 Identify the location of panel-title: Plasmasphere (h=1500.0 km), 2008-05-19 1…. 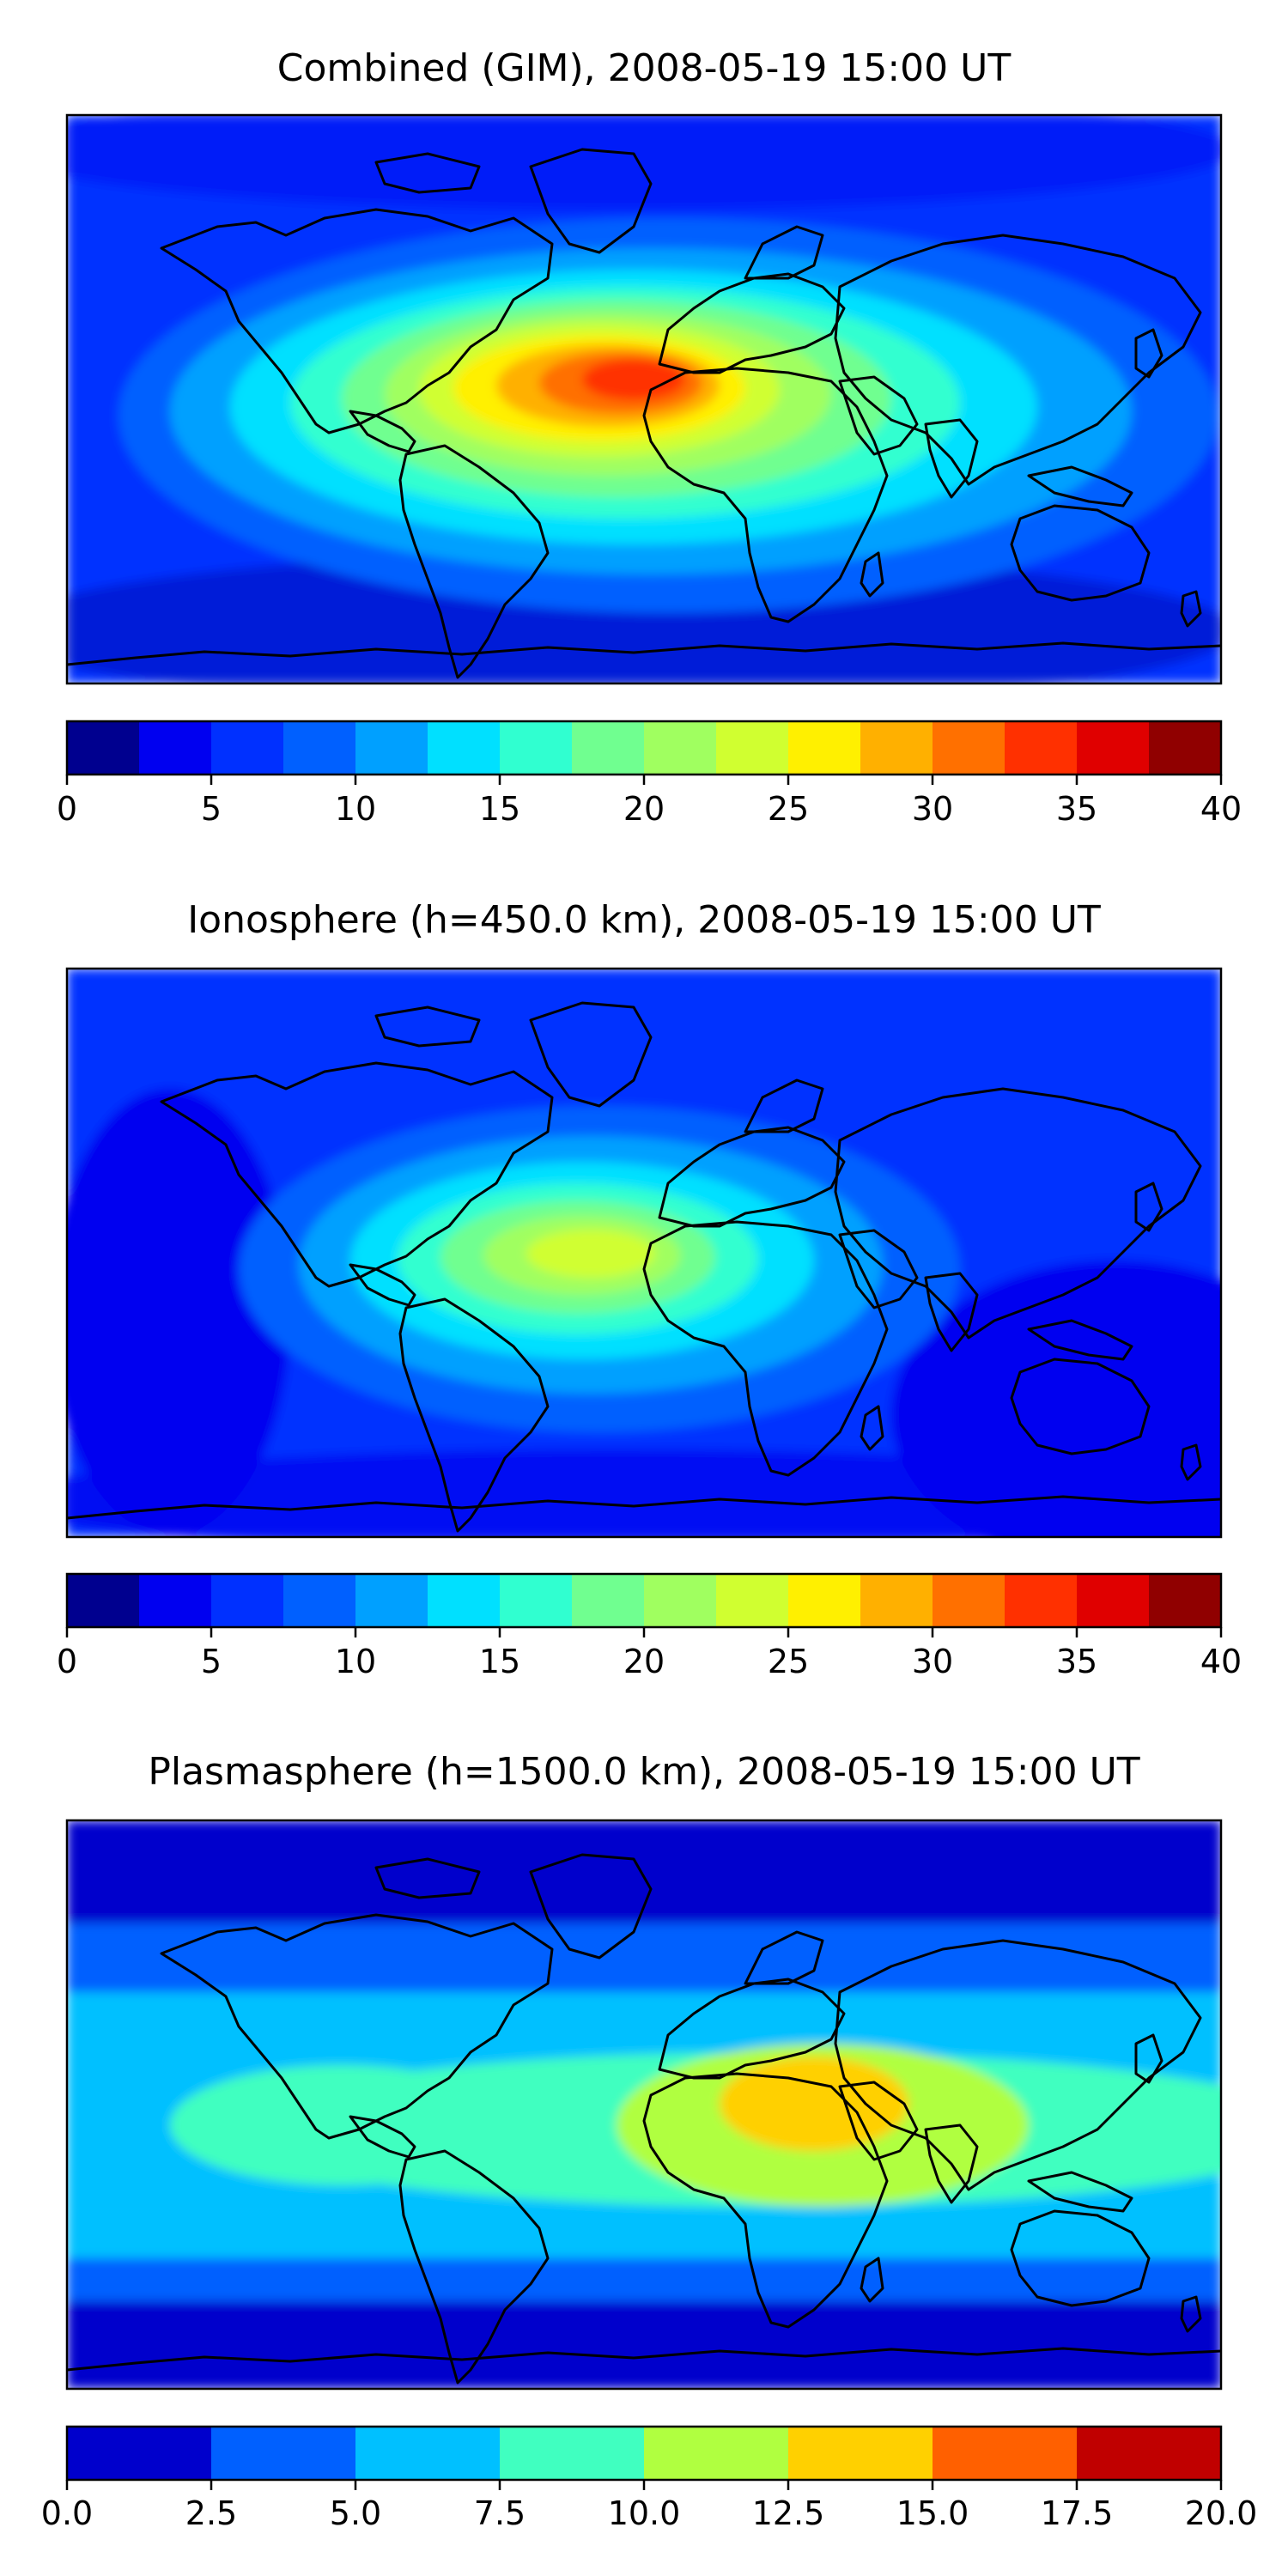
(643, 1772).